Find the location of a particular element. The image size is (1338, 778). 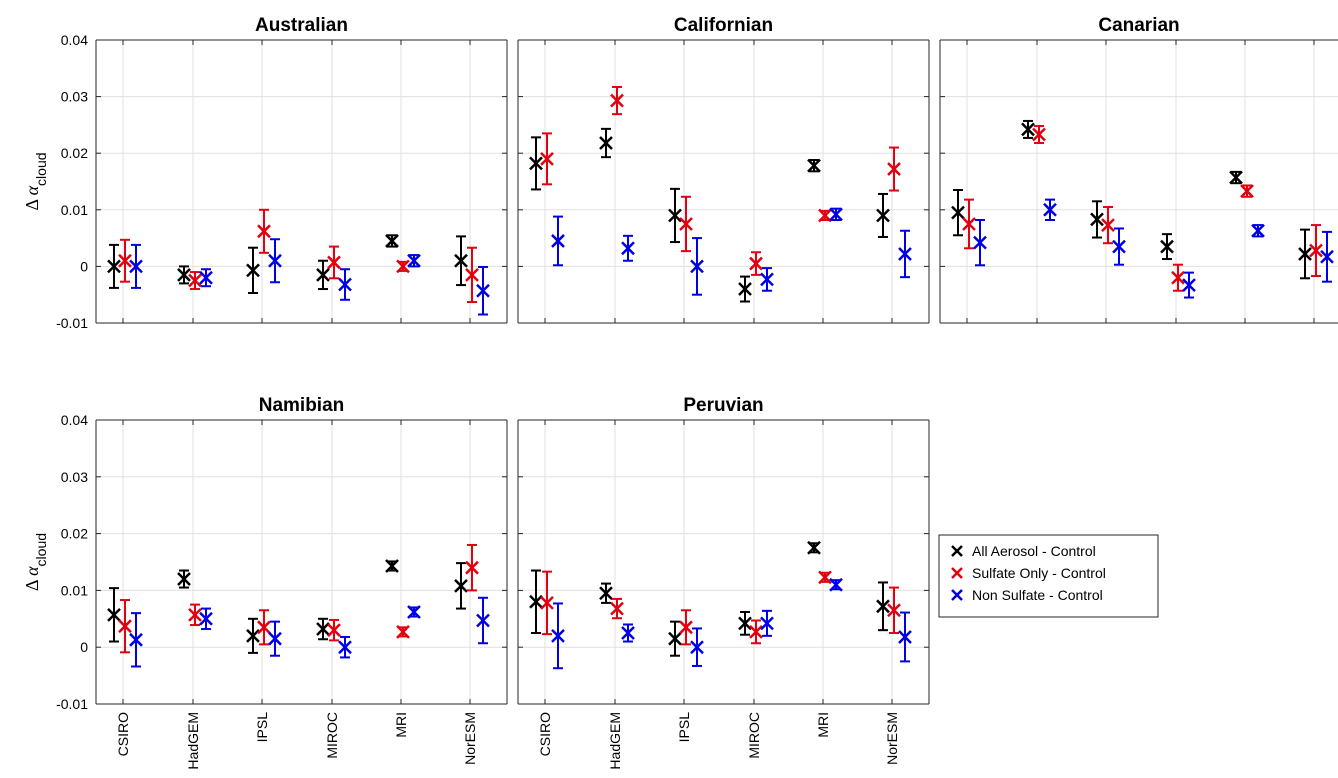

y-tick-label: 0.04 is located at coordinates (74, 40).